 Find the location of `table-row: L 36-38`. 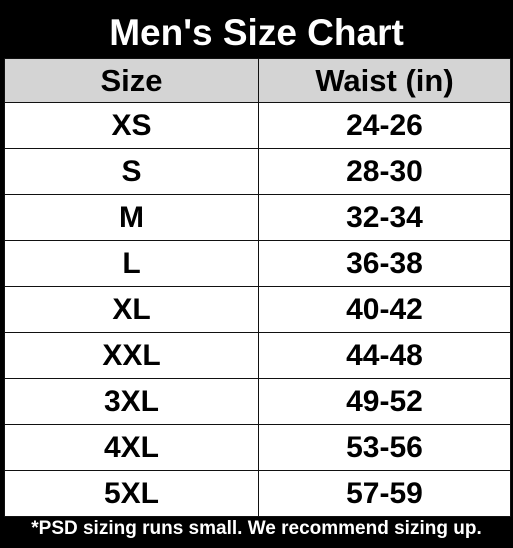

table-row: L 36-38 is located at coordinates (257, 263).